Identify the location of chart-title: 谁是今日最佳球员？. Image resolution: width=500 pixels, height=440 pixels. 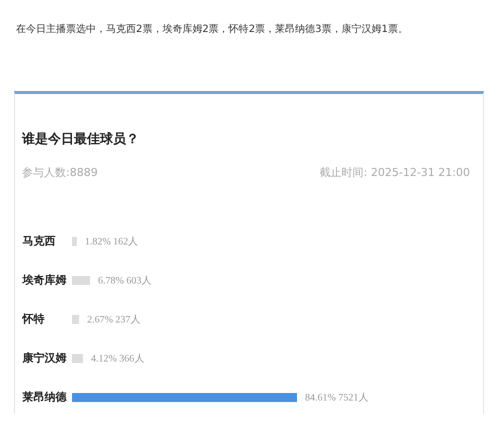
(80, 139).